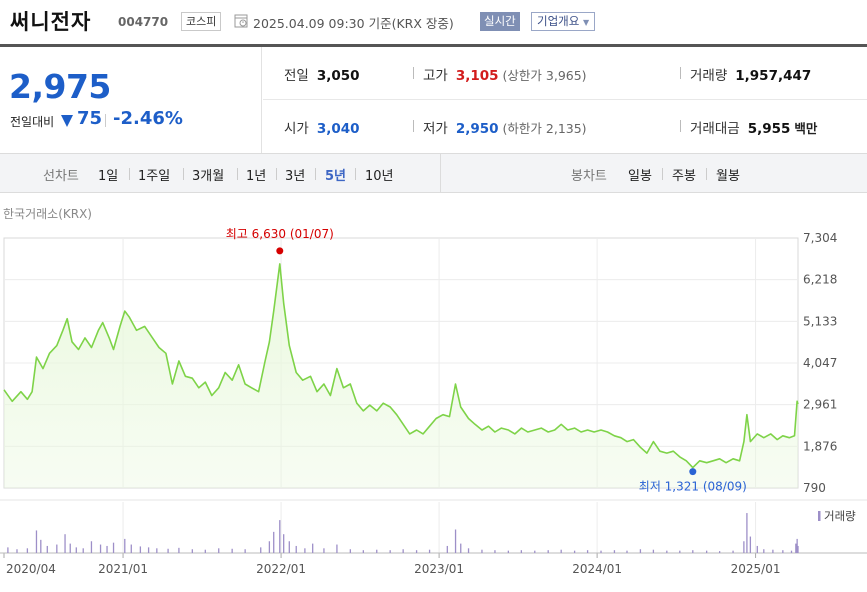  What do you see at coordinates (338, 129) in the screenshot?
I see `stat-open-value: 3,040` at bounding box center [338, 129].